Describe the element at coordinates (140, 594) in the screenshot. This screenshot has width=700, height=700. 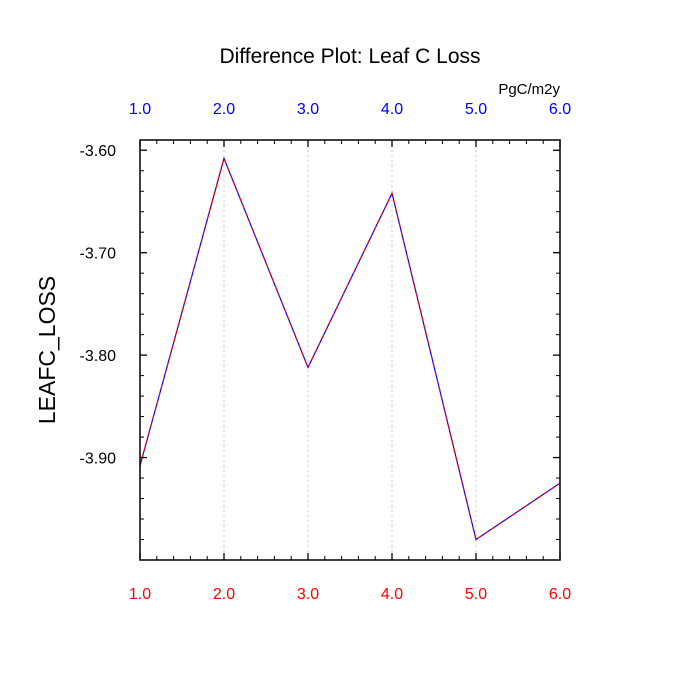
I see `x-tick-label-bottom: 1.0` at that location.